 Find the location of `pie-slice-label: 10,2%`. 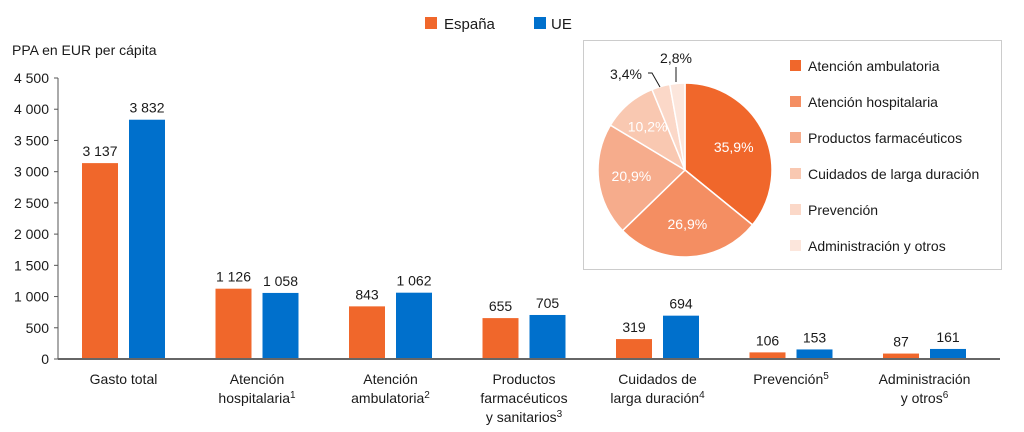

pie-slice-label: 10,2% is located at coordinates (648, 126).